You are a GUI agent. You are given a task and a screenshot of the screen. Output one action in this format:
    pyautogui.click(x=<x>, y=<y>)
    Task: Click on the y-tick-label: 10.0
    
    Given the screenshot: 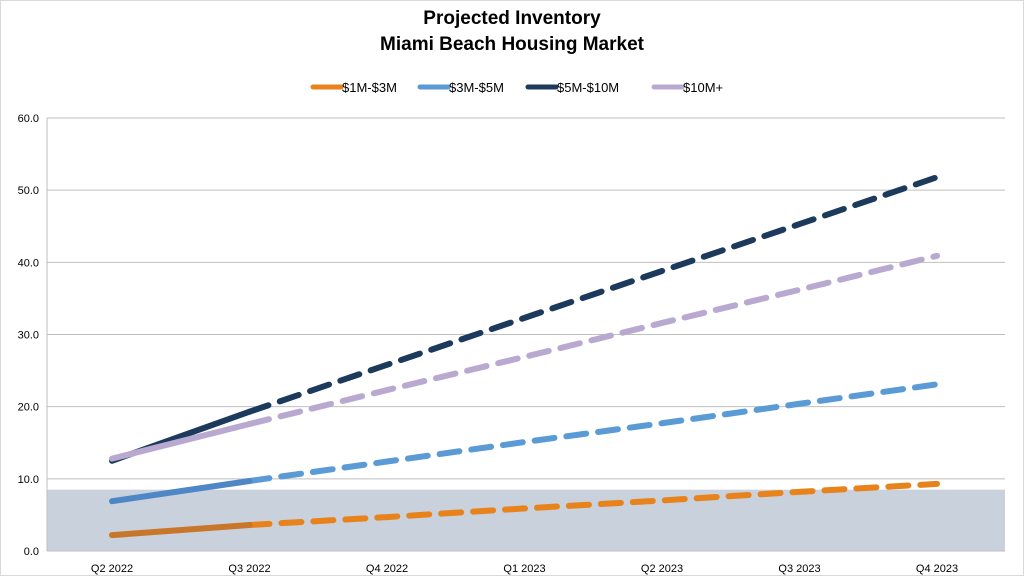 What is the action you would take?
    pyautogui.click(x=28, y=480)
    